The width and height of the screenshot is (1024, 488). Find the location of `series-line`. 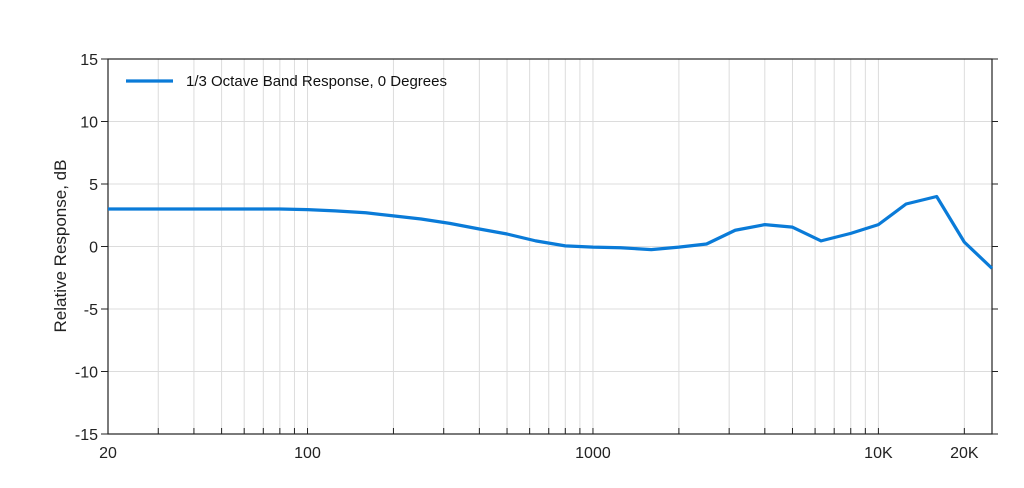

series-line is located at coordinates (551, 232).